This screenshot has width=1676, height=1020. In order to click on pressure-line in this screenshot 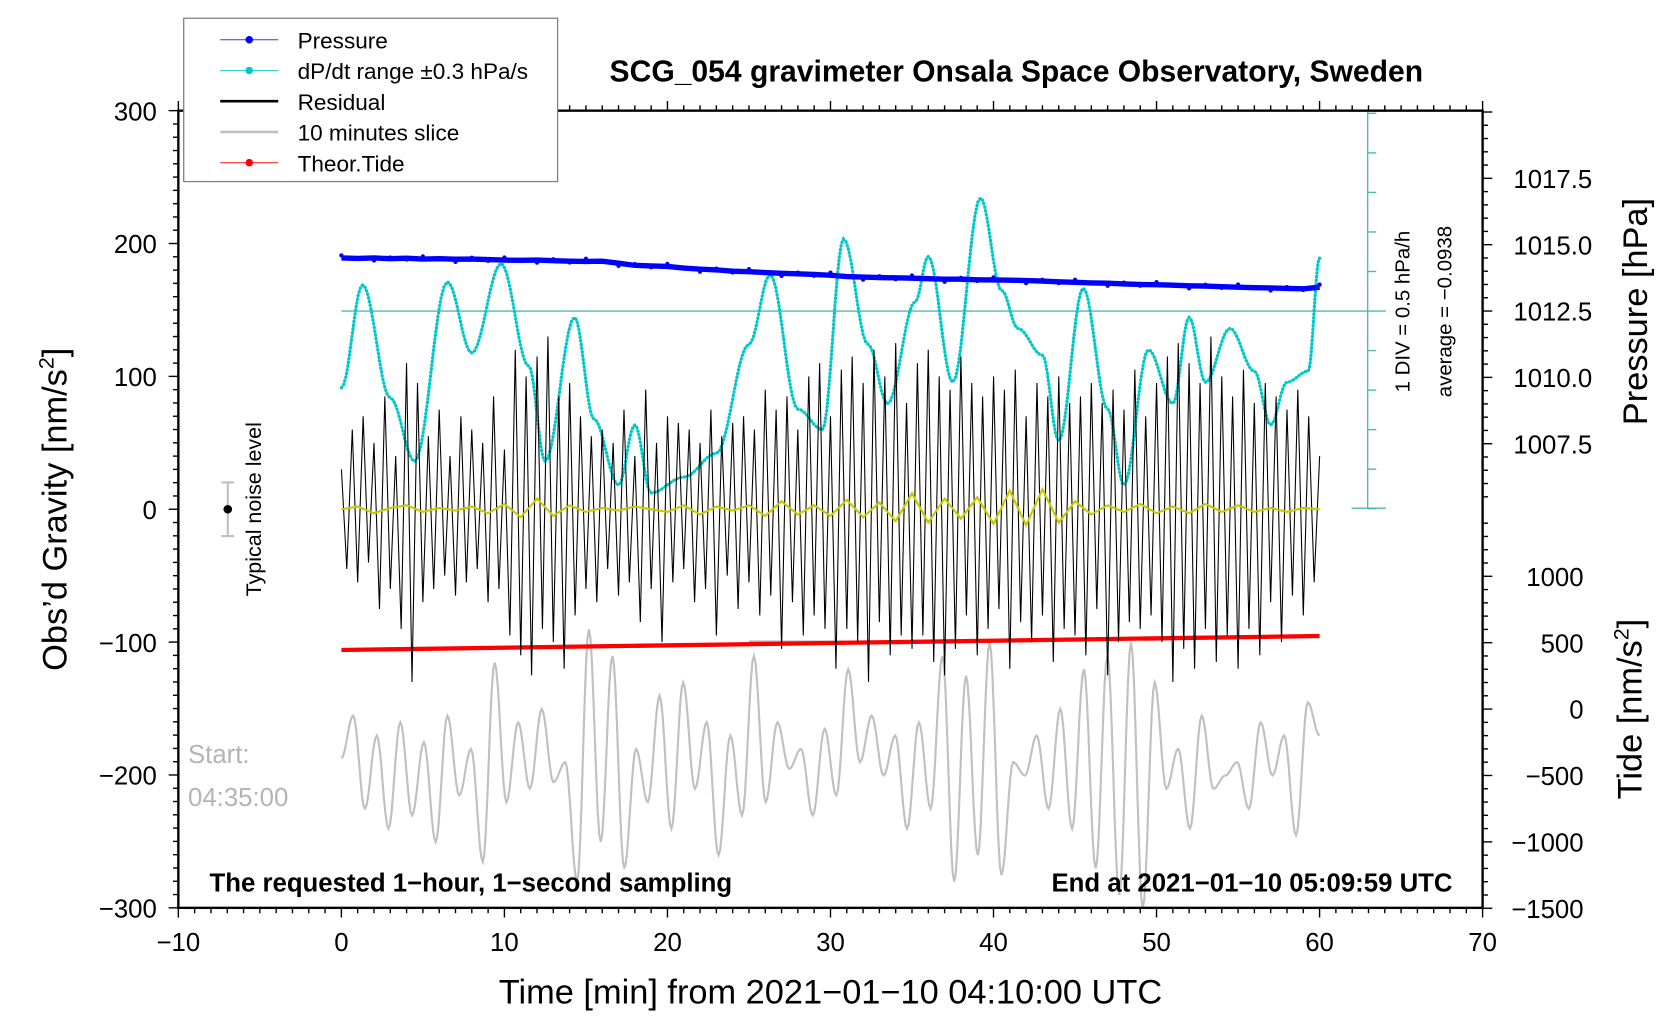, I will do `click(830, 273)`.